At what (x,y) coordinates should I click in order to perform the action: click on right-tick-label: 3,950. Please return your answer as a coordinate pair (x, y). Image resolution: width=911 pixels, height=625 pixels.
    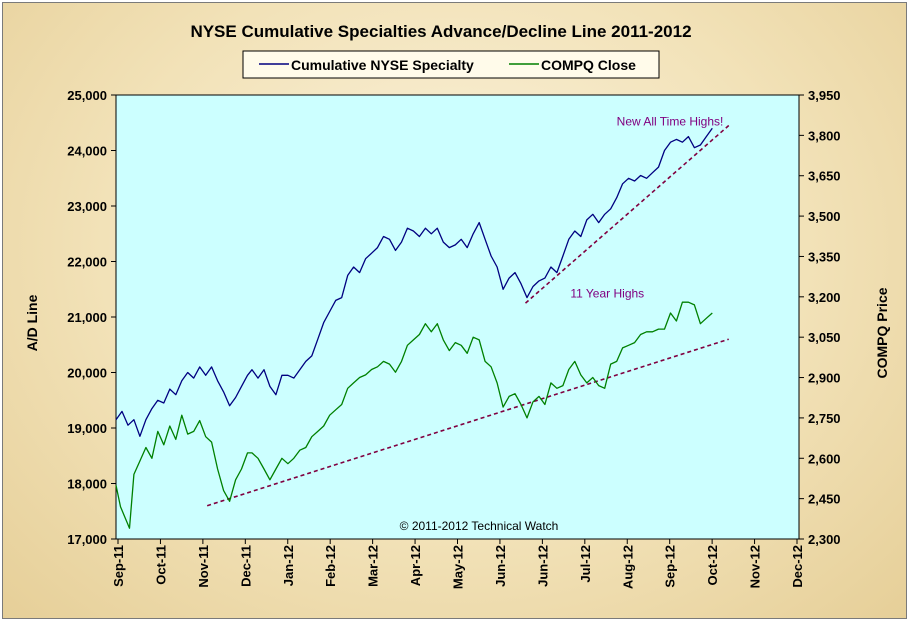
    Looking at the image, I should click on (824, 95).